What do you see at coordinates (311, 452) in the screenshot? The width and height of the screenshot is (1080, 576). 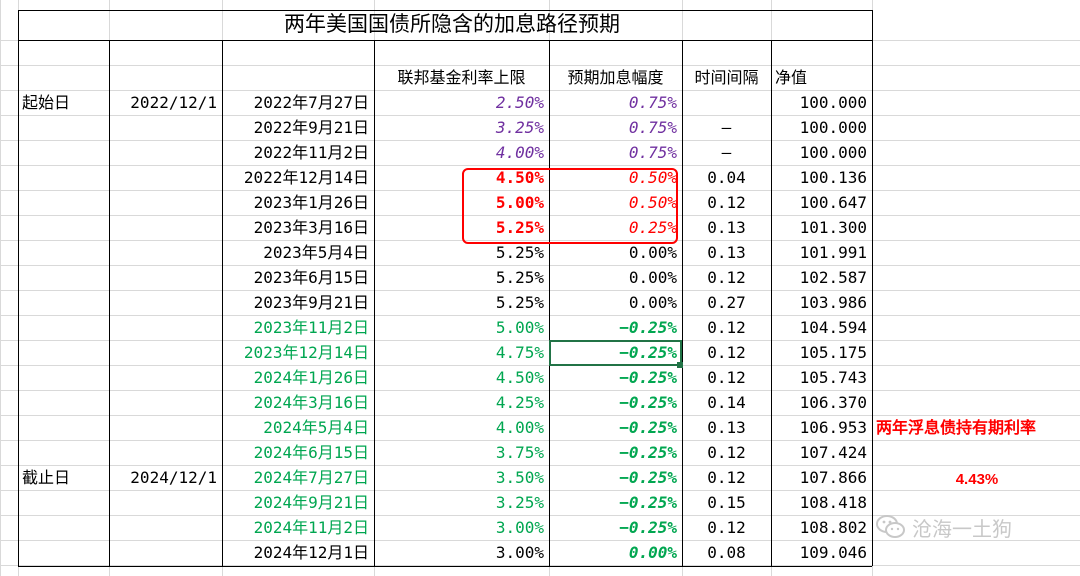 I see `row-date: 2024年6月15日` at bounding box center [311, 452].